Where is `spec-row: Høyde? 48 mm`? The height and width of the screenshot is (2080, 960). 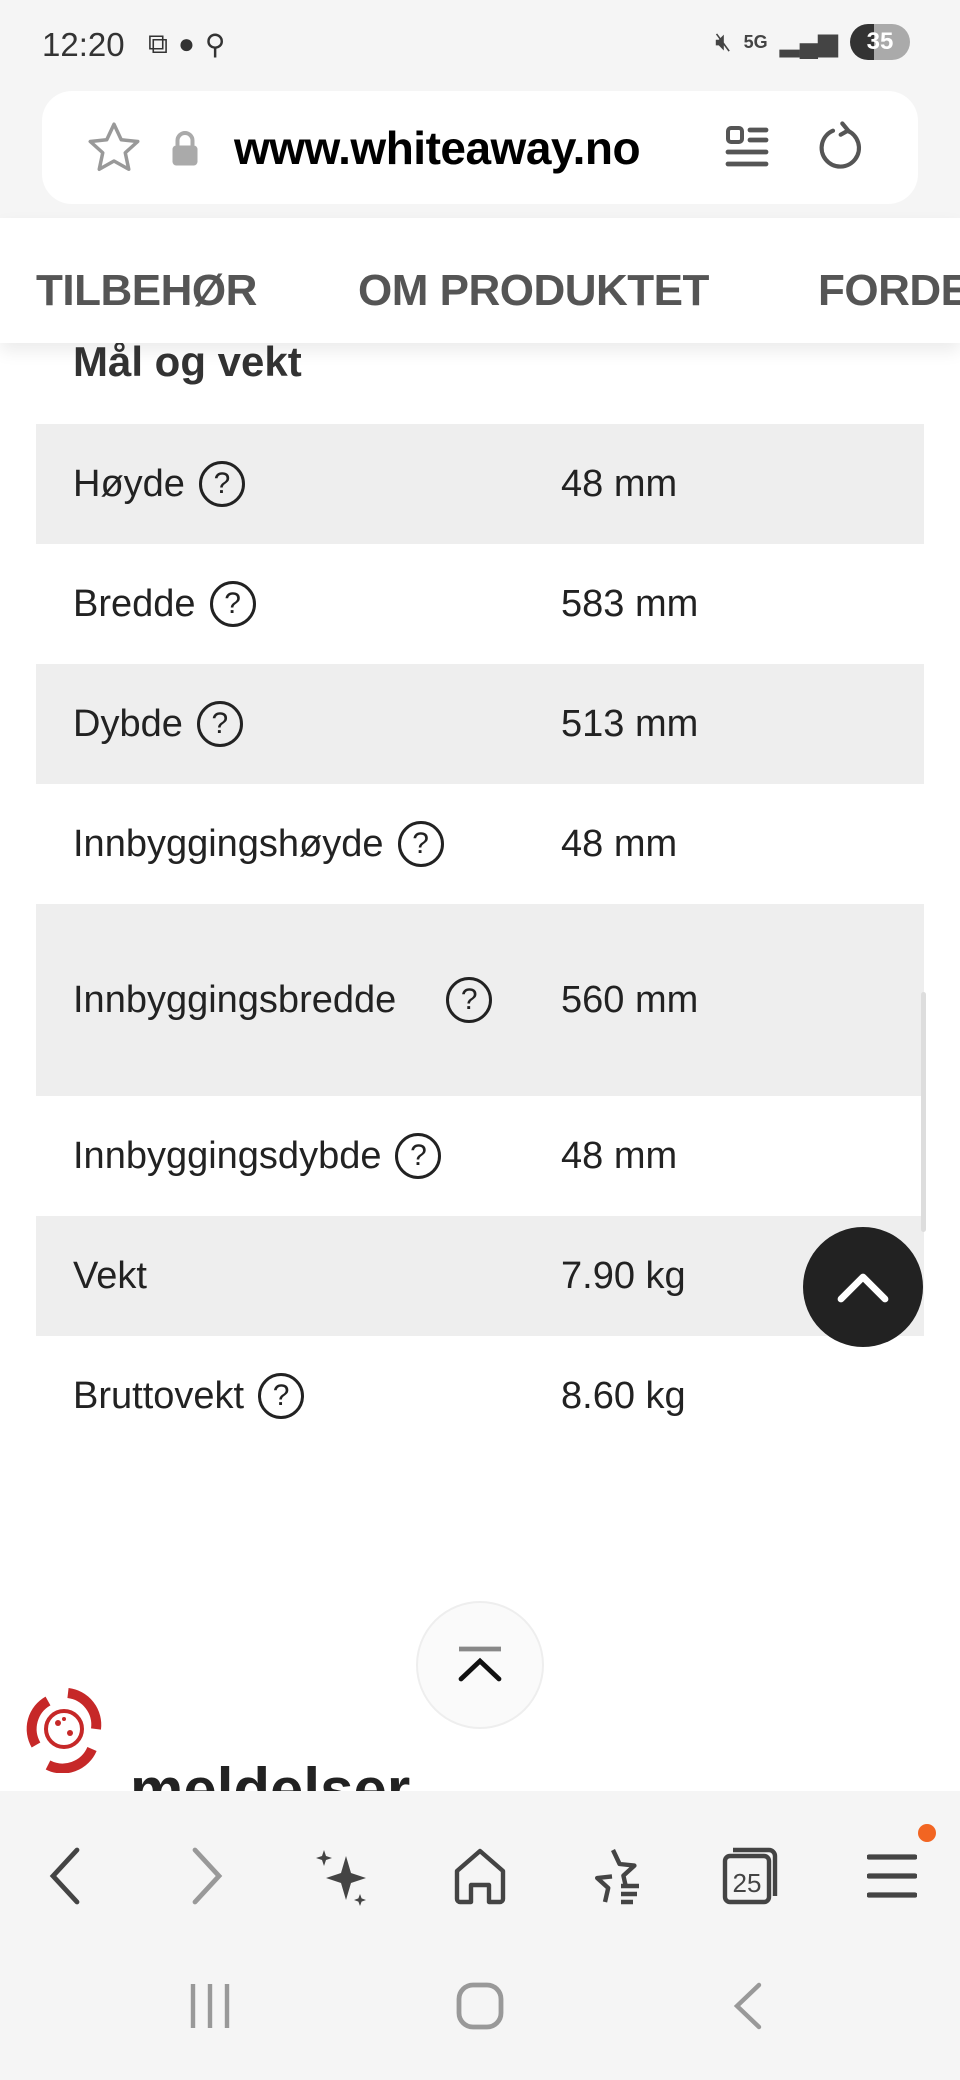
spec-row: Høyde? 48 mm is located at coordinates (480, 484).